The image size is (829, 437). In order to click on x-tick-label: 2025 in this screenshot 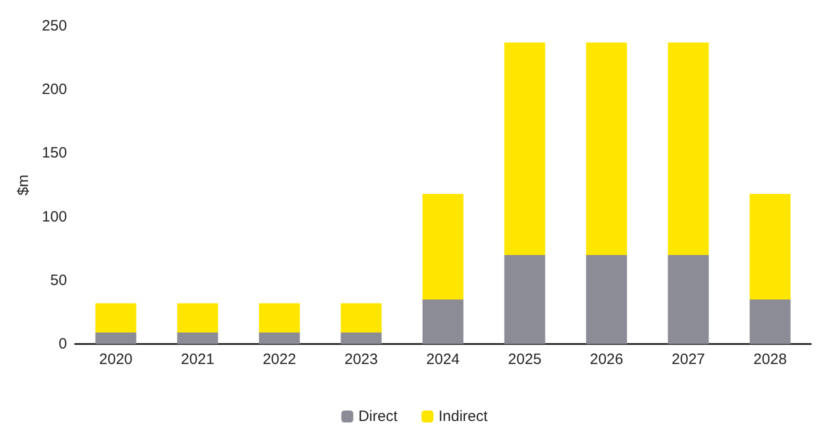, I will do `click(525, 359)`.